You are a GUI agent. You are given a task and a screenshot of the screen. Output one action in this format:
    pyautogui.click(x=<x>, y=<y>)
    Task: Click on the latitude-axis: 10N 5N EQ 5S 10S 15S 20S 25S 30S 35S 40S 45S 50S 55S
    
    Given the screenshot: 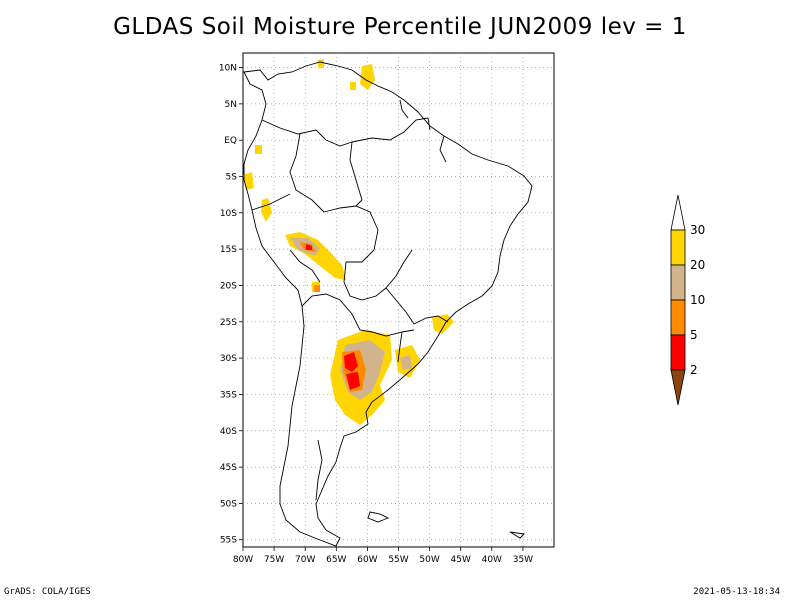 What is the action you would take?
    pyautogui.click(x=231, y=305)
    